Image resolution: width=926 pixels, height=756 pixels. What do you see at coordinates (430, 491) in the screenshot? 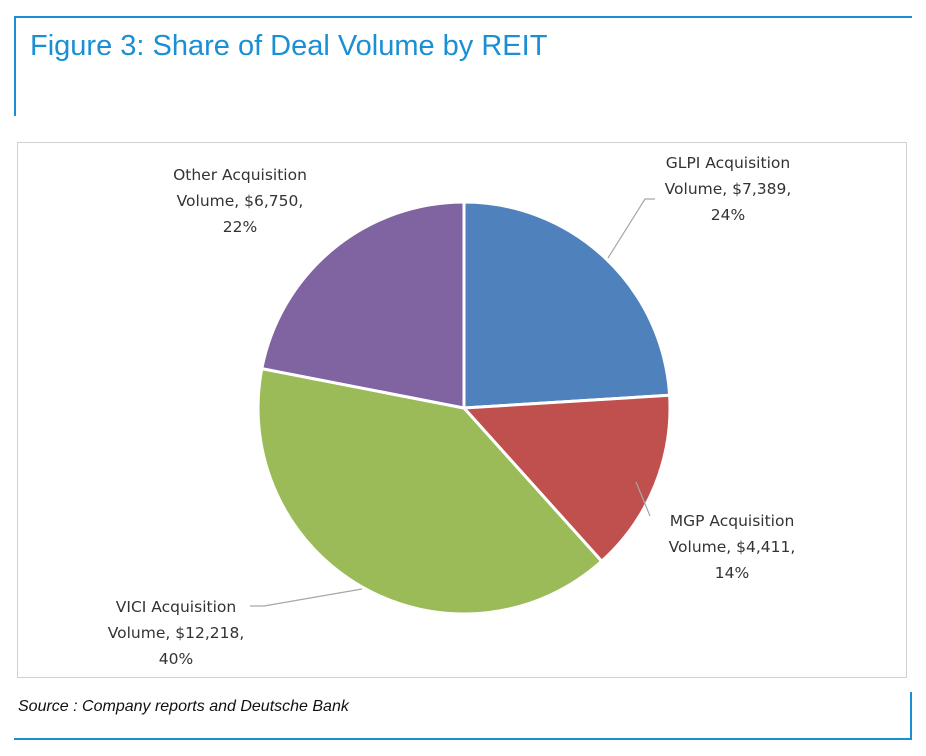
I see `pie-slice-vici` at bounding box center [430, 491].